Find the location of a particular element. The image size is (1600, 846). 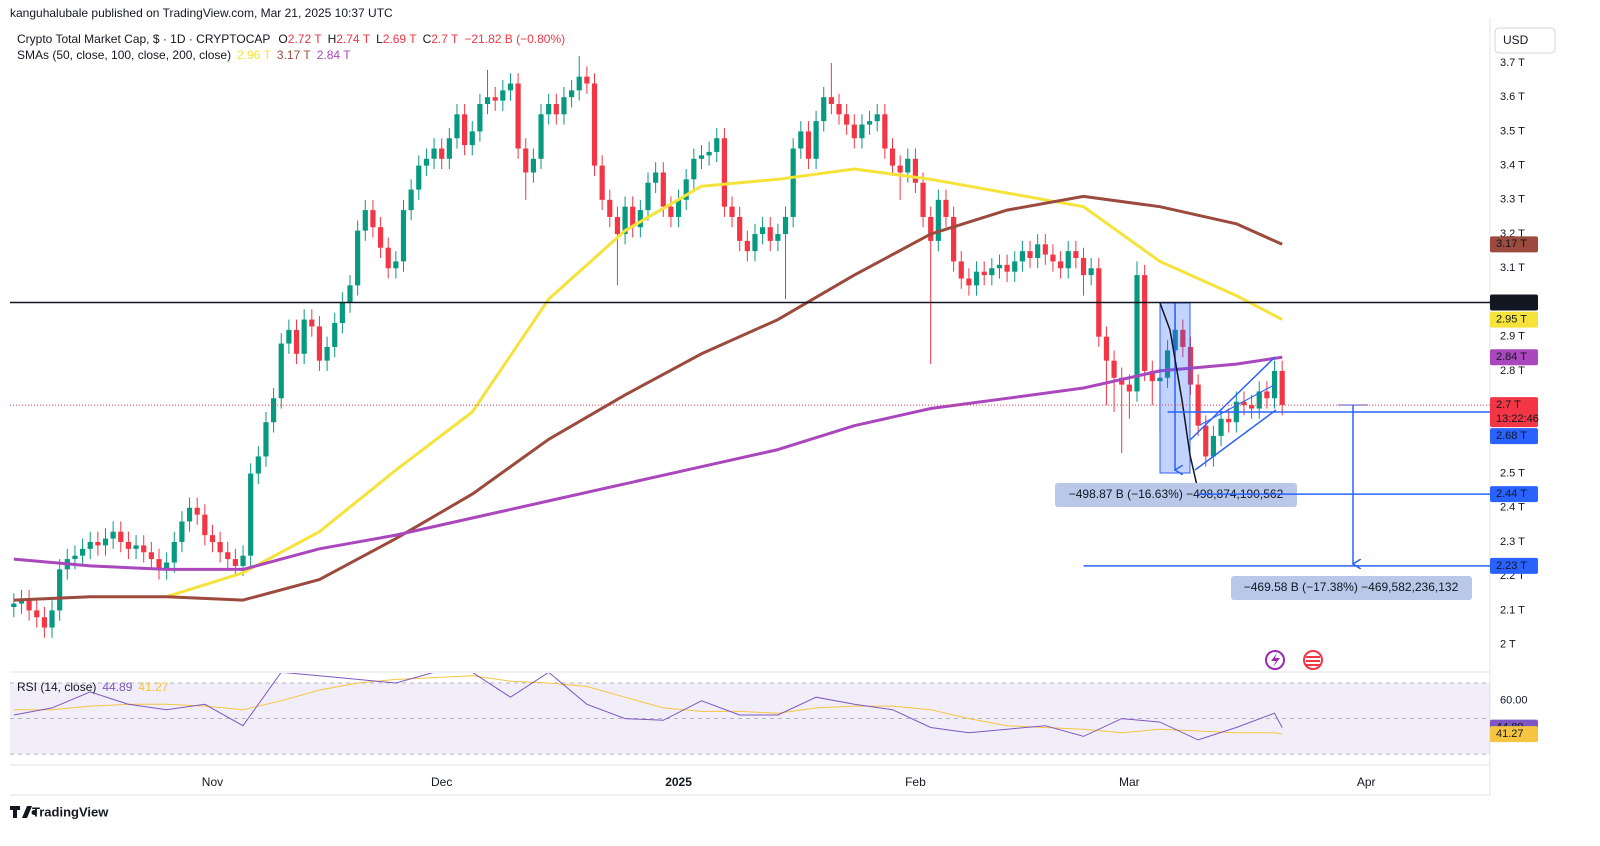

x-tick-label: Dec is located at coordinates (441, 782).